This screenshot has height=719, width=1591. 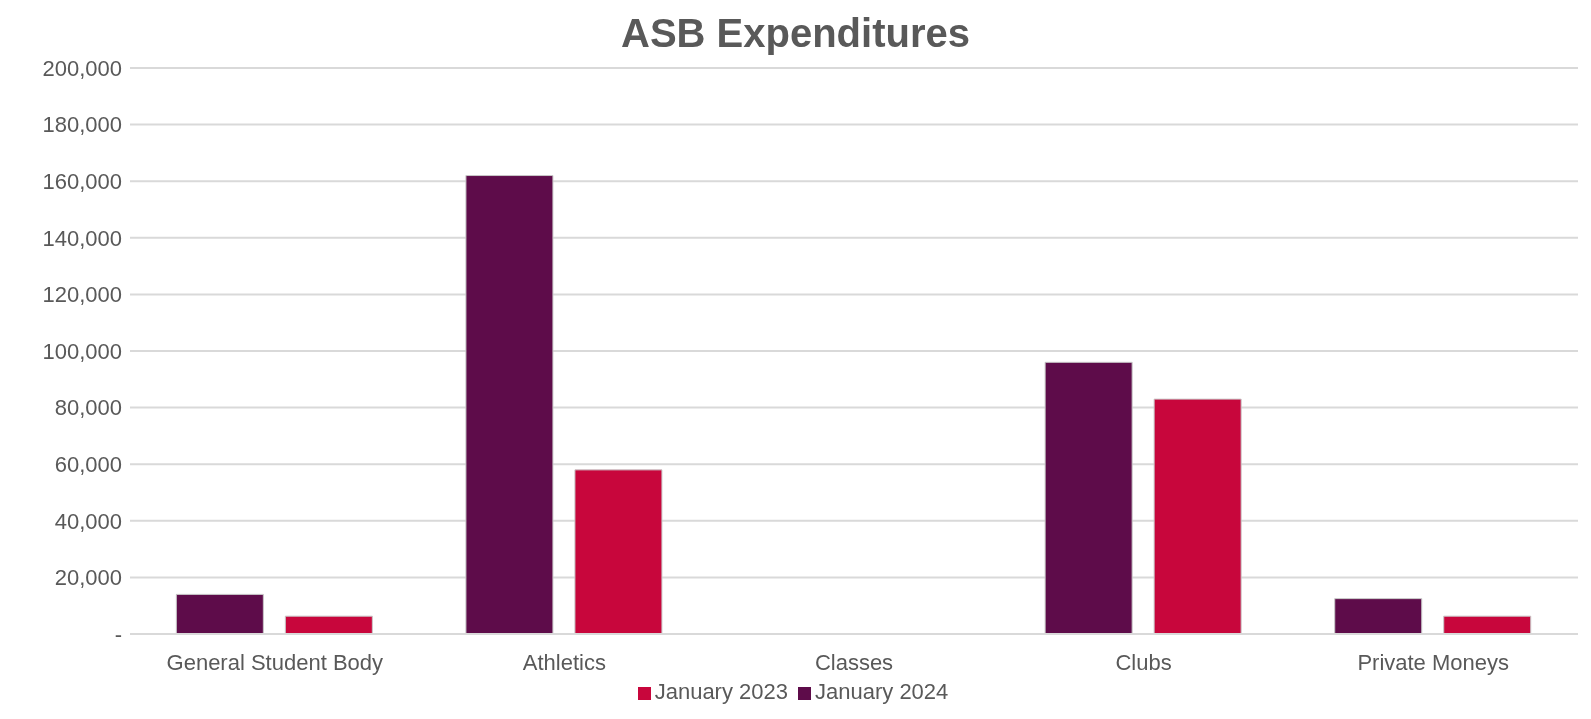 I want to click on x-tick-label: Private Moneys, so click(x=1433, y=662).